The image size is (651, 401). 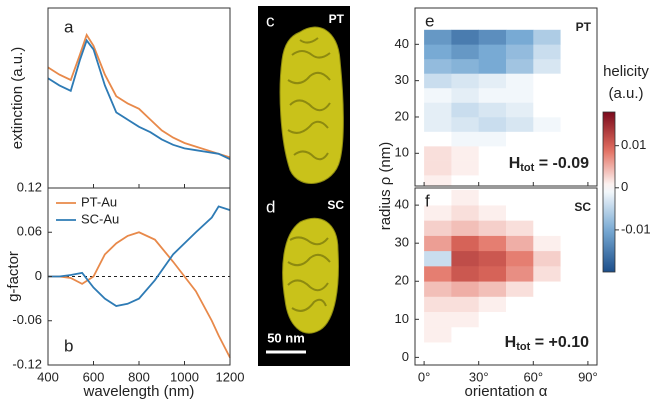 I want to click on panel-letter: b, so click(x=68, y=345).